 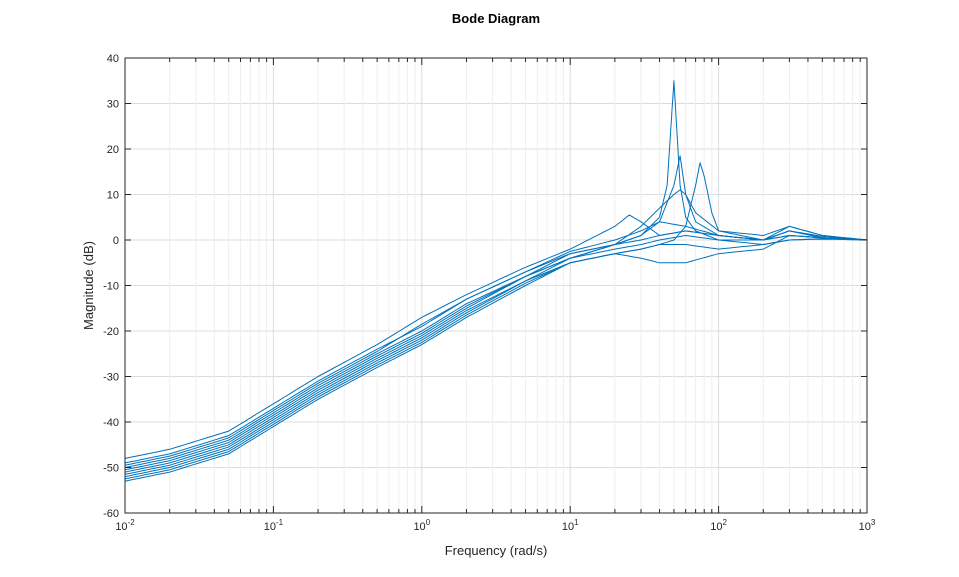 What do you see at coordinates (495, 525) in the screenshot?
I see `x-tick-labels: 10⁻² 10⁻¹ 10⁰ 10¹ 10² 10³` at bounding box center [495, 525].